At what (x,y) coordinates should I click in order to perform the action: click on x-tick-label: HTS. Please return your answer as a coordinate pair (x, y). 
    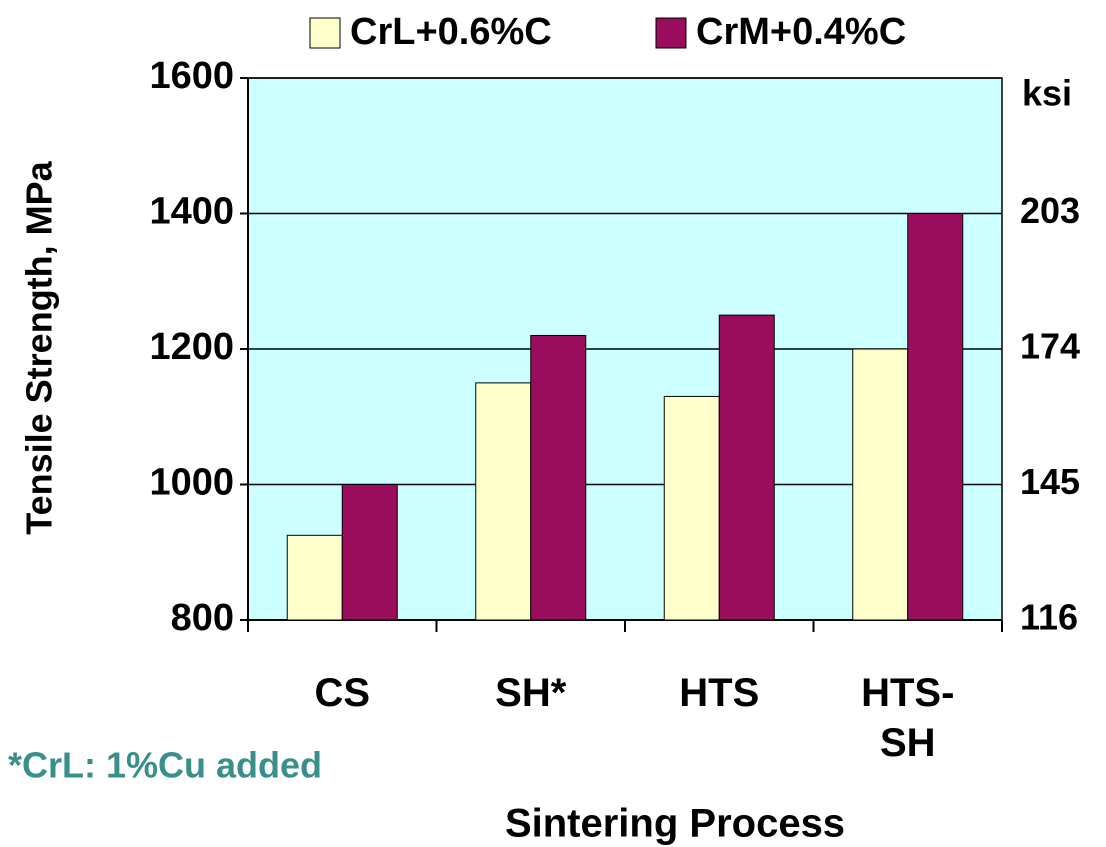
    Looking at the image, I should click on (719, 693).